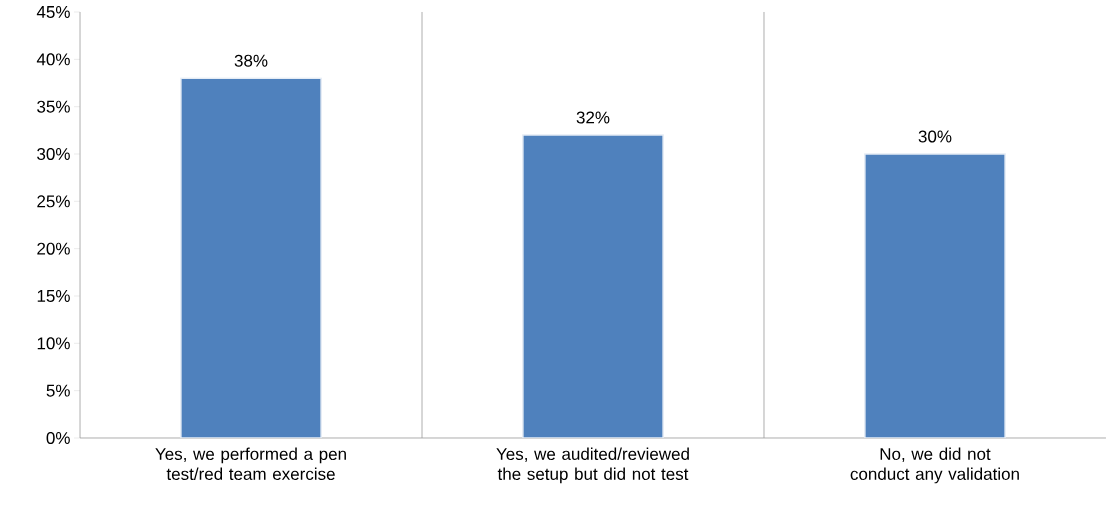  Describe the element at coordinates (53, 106) in the screenshot. I see `y-tick-label: 35%` at that location.